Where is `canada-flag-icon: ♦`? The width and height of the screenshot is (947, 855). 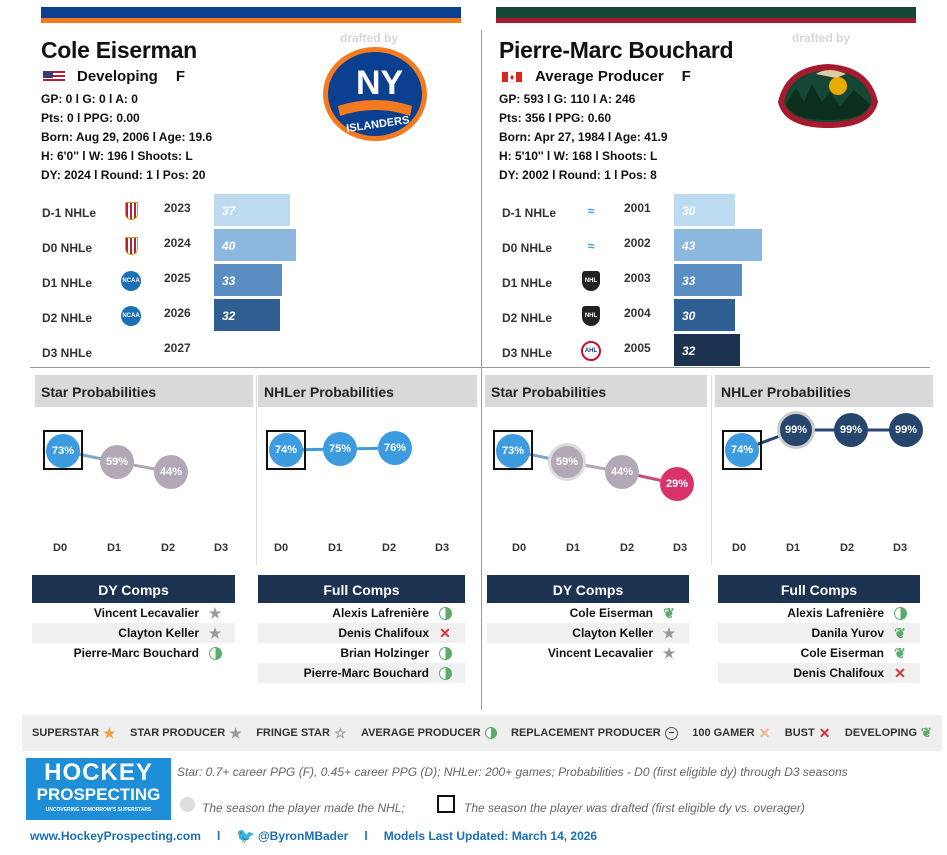 canada-flag-icon: ♦ is located at coordinates (512, 76).